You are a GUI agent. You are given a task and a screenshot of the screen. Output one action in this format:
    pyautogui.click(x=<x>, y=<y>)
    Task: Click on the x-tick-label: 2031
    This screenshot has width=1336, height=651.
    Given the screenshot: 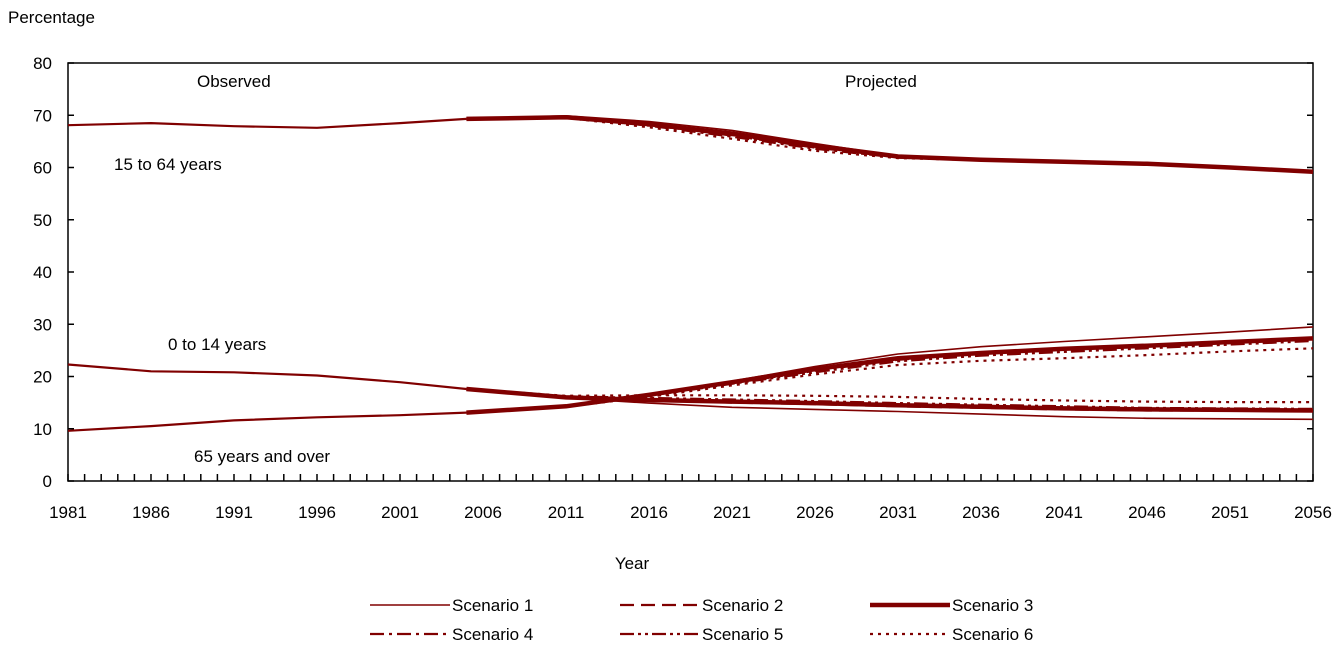 What is the action you would take?
    pyautogui.click(x=898, y=512)
    